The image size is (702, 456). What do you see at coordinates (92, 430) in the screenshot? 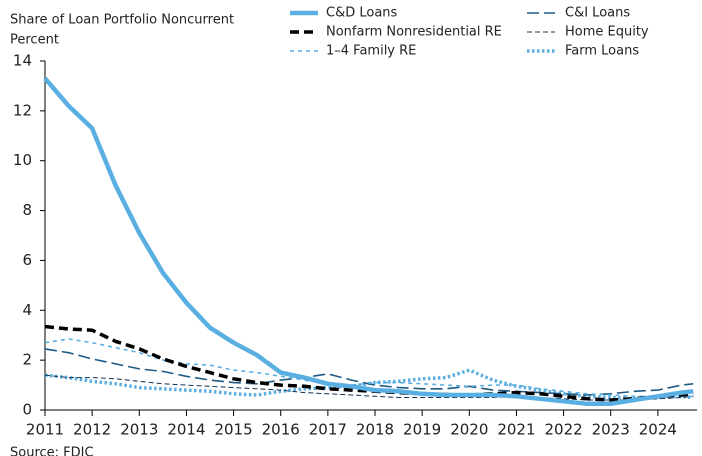
I see `x-tick-label: 2012` at bounding box center [92, 430].